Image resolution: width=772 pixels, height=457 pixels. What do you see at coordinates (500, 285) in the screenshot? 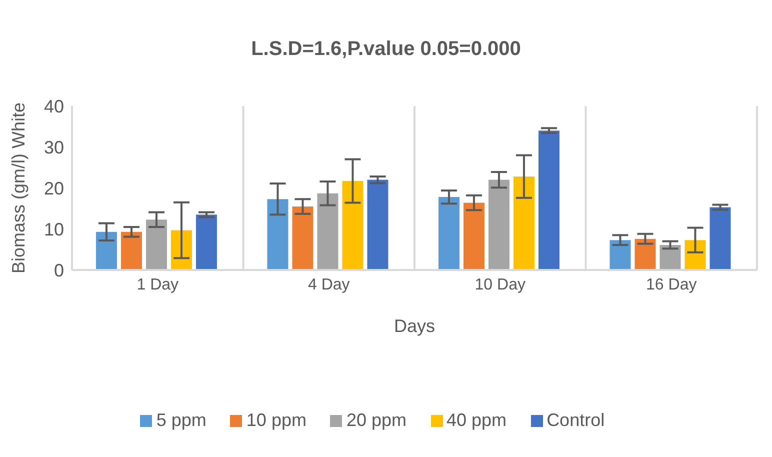
I see `x-tick-label: 10 Day` at bounding box center [500, 285].